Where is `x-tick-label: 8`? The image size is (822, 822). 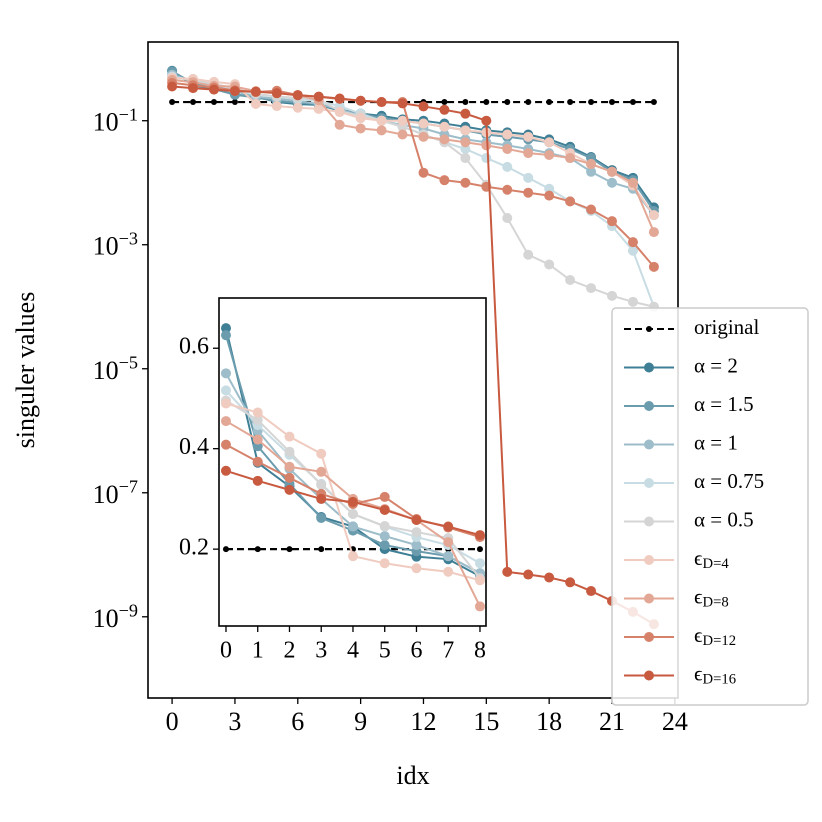 x-tick-label: 8 is located at coordinates (480, 651).